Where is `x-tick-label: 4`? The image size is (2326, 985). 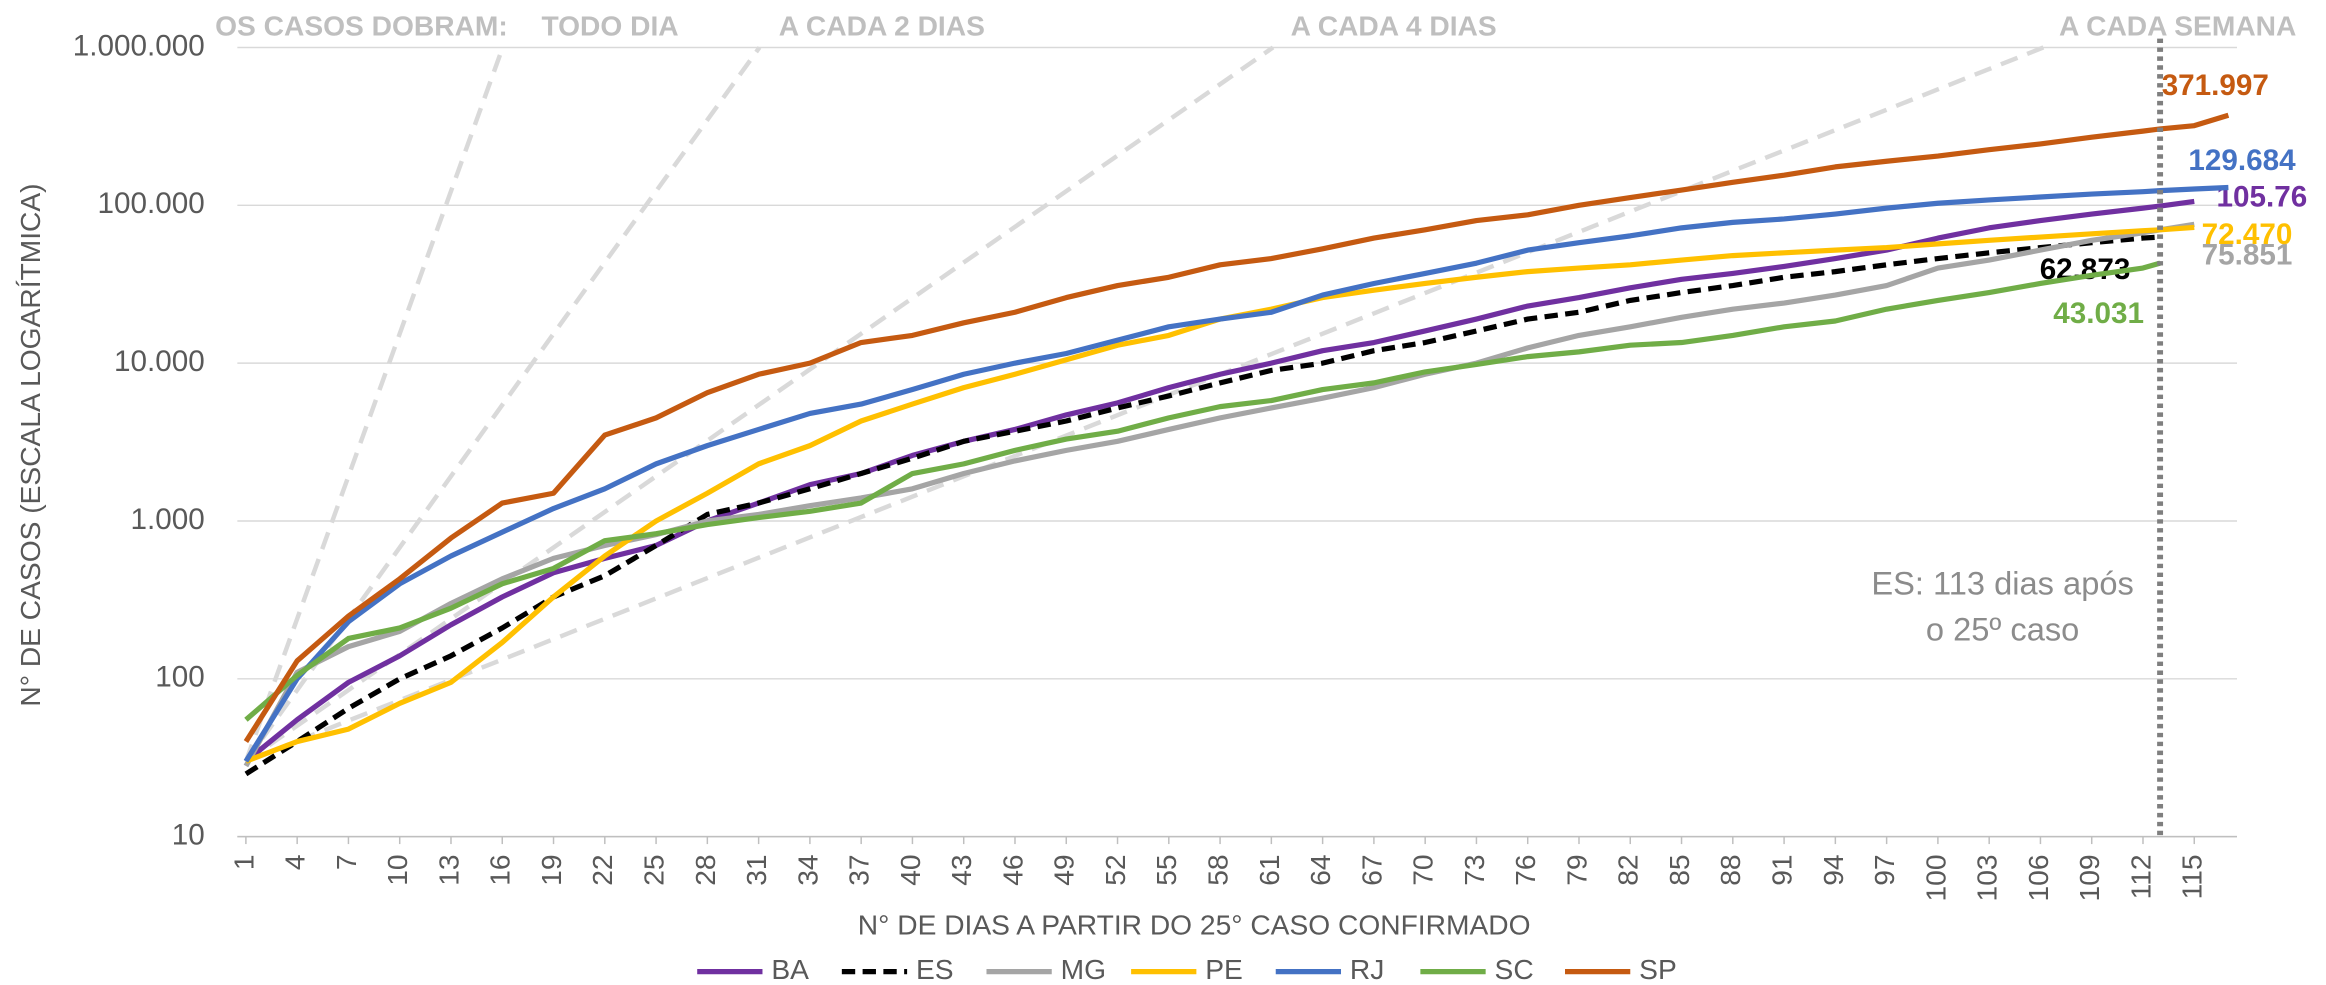
x-tick-label: 4 is located at coordinates (295, 862).